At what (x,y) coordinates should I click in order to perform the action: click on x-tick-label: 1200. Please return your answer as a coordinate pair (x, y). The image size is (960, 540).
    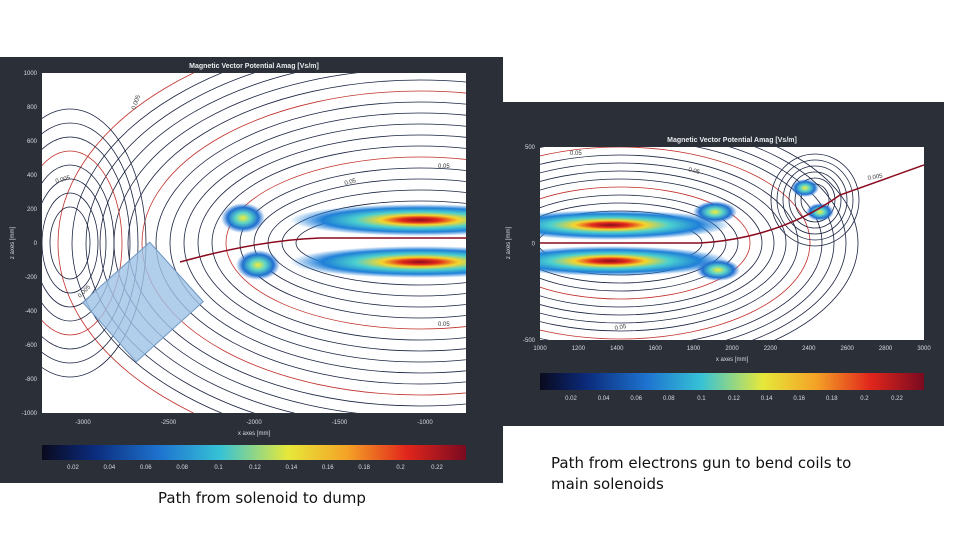
    Looking at the image, I should click on (579, 349).